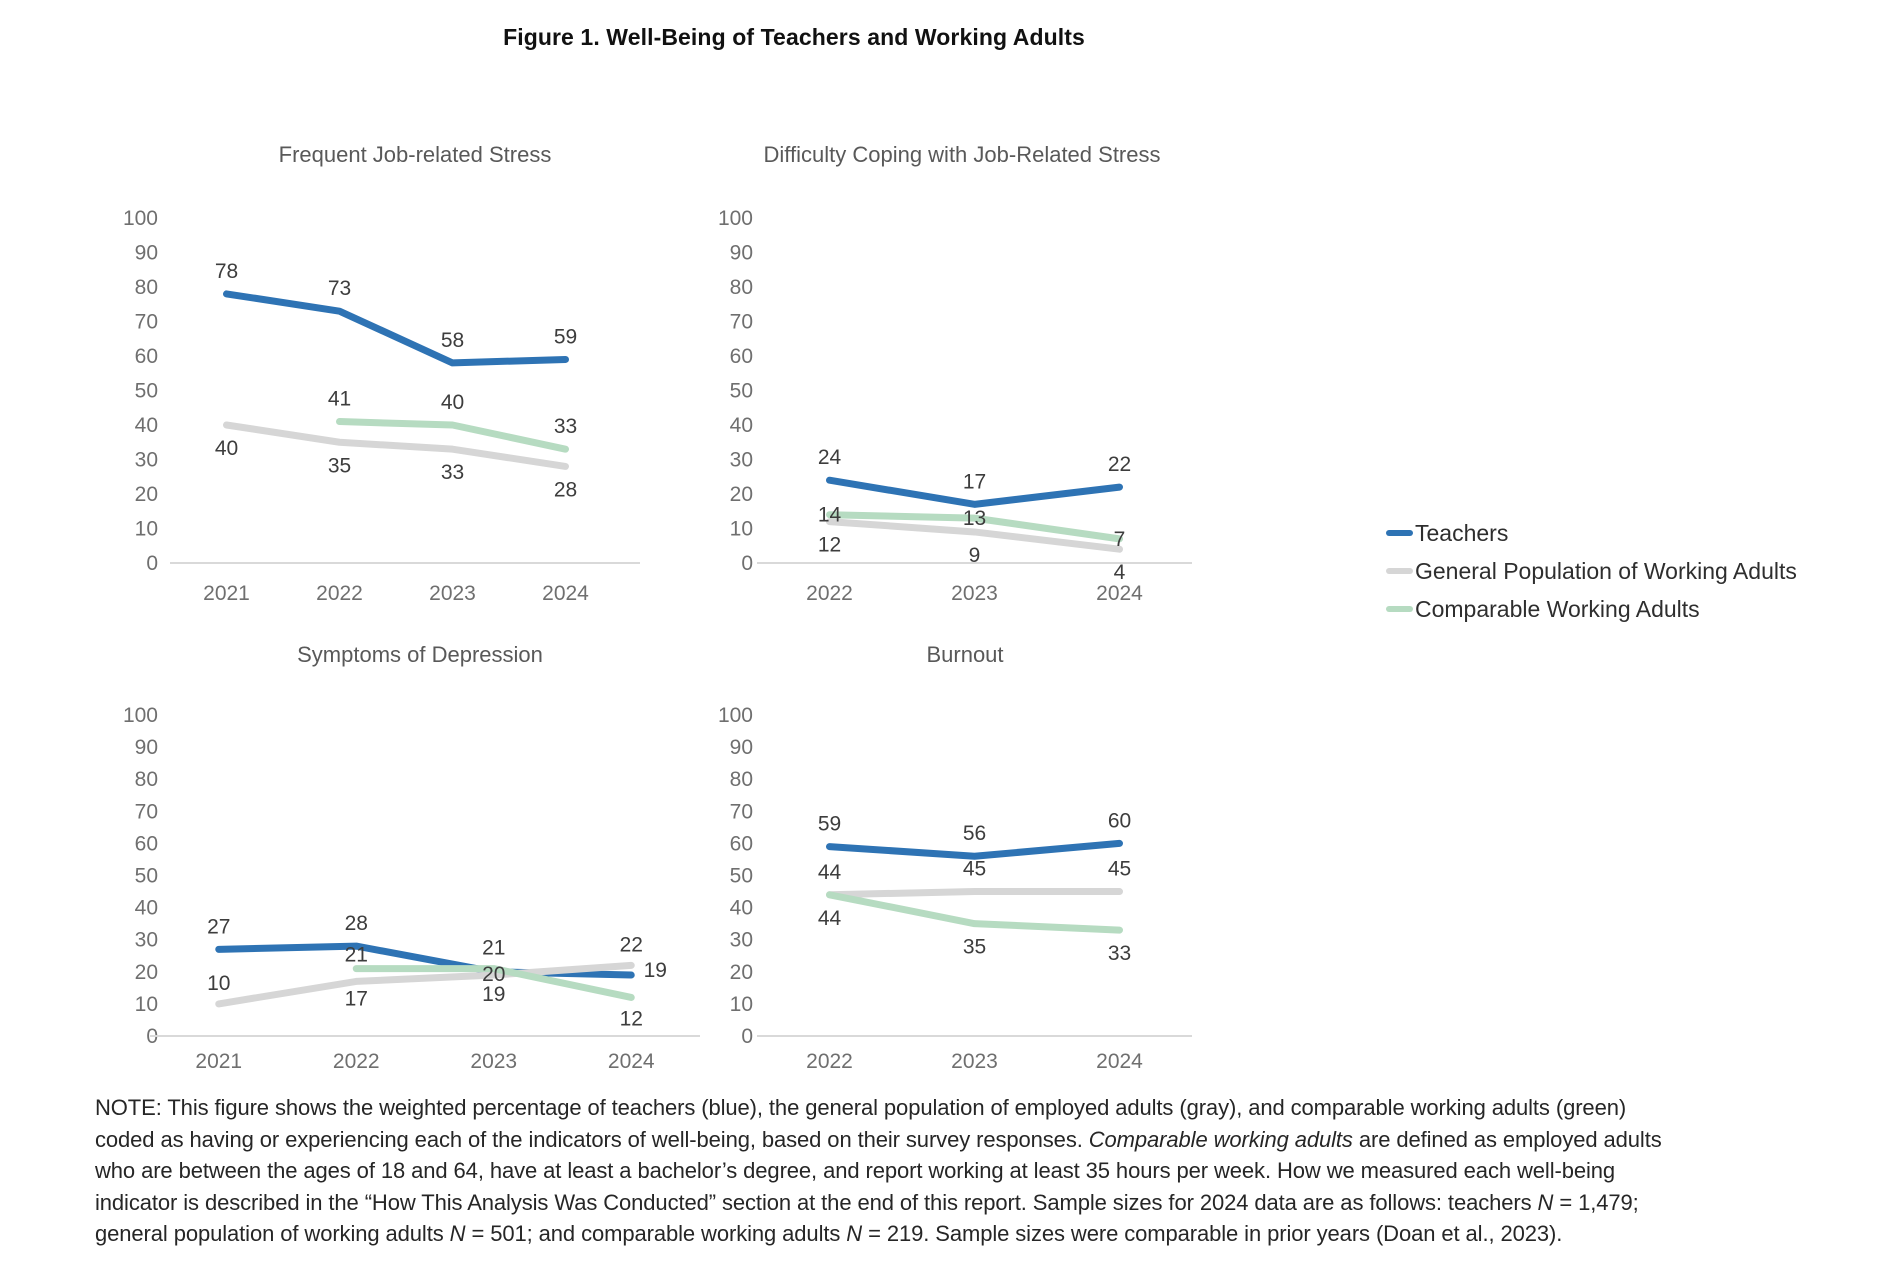 This screenshot has height=1274, width=1898. Describe the element at coordinates (226, 271) in the screenshot. I see `data-label-teachers: 78` at that location.